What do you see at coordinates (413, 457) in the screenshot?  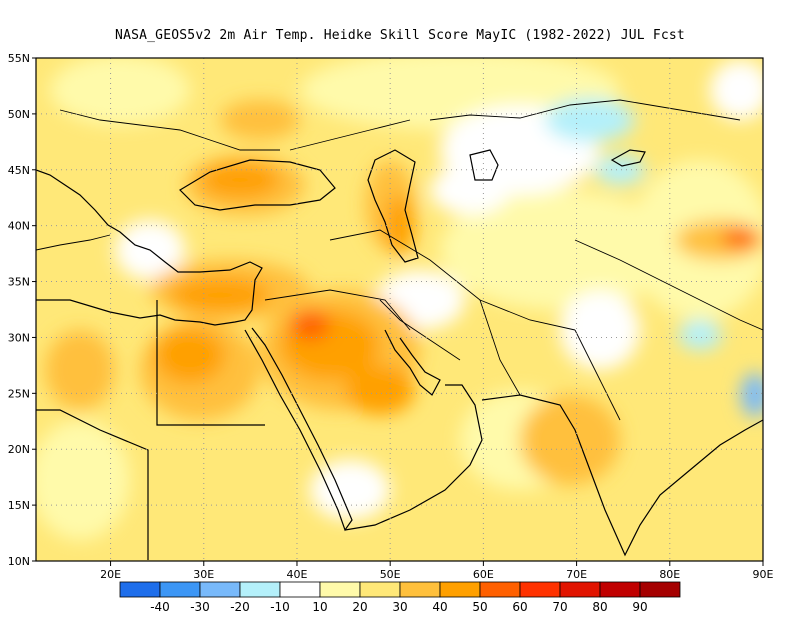 I see `arabian-coast` at bounding box center [413, 457].